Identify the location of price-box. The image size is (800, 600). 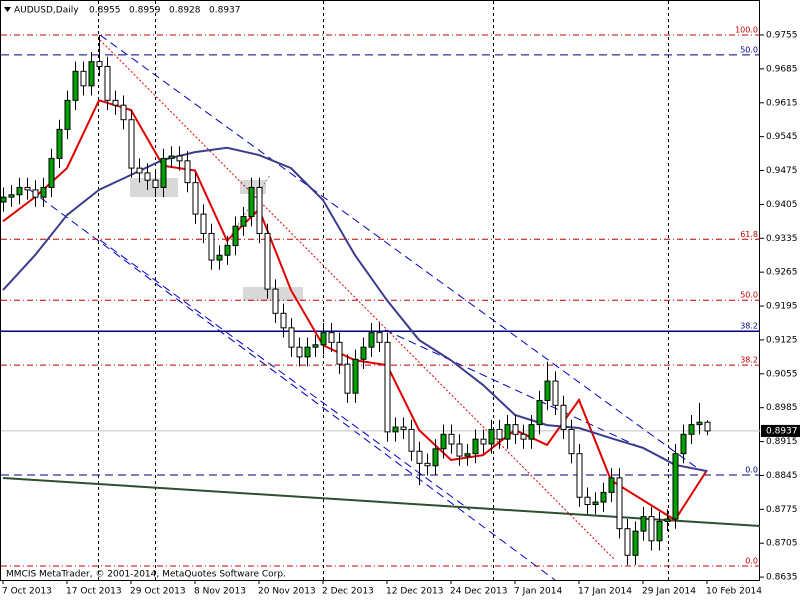
(780, 430).